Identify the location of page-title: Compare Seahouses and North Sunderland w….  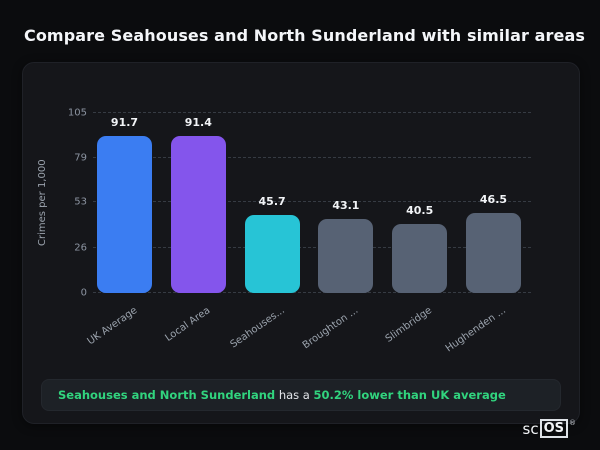
(305, 35).